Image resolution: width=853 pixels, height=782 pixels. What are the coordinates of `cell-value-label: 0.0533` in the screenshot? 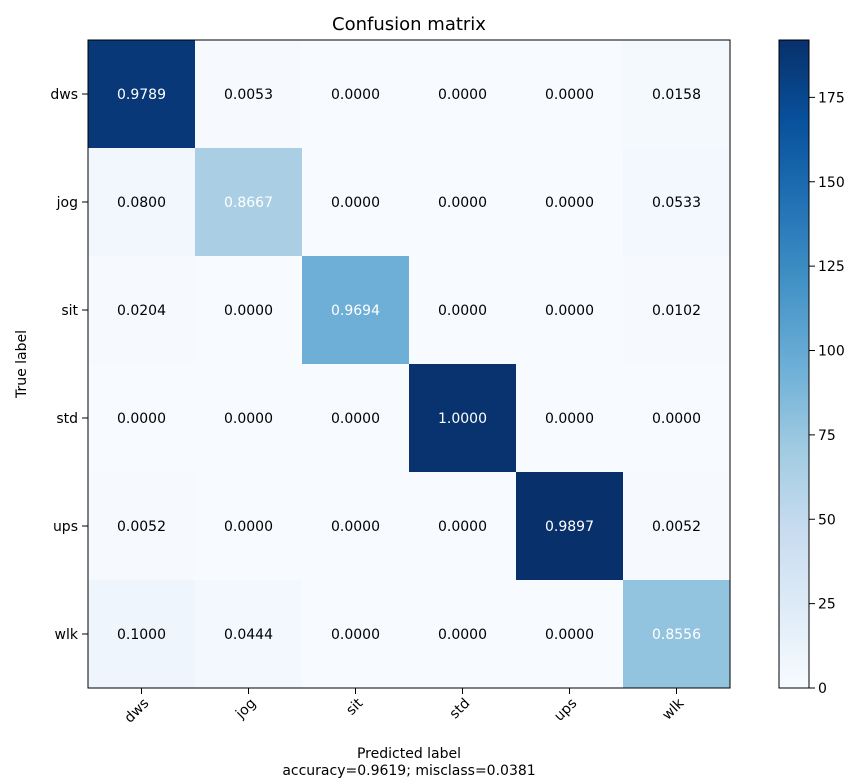 It's located at (676, 203).